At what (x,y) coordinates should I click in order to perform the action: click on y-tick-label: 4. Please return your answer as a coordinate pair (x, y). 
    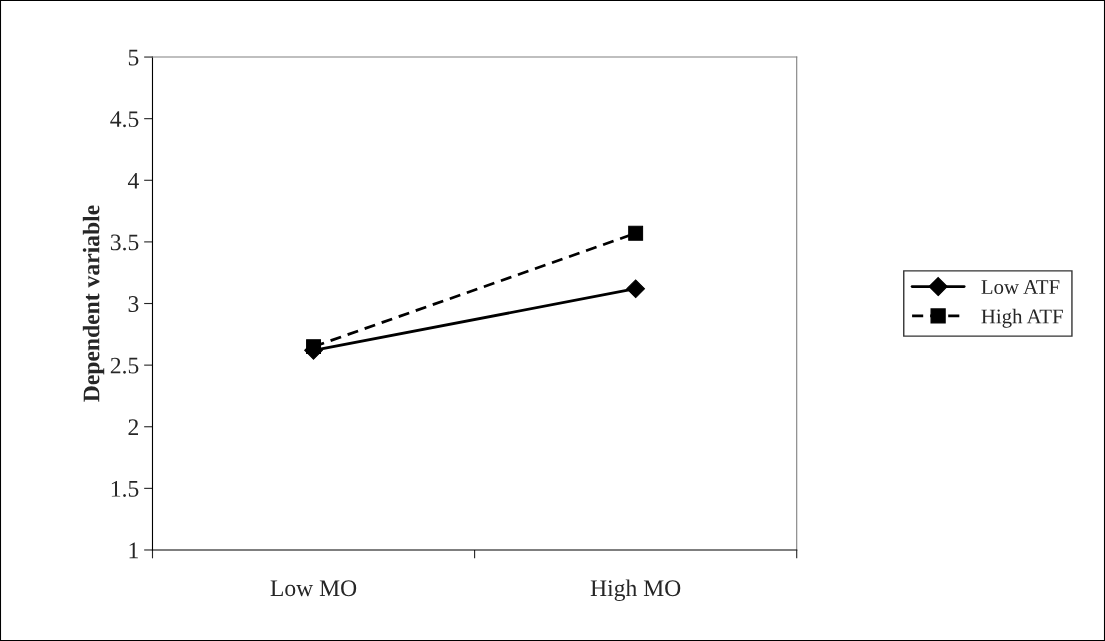
    Looking at the image, I should click on (133, 180).